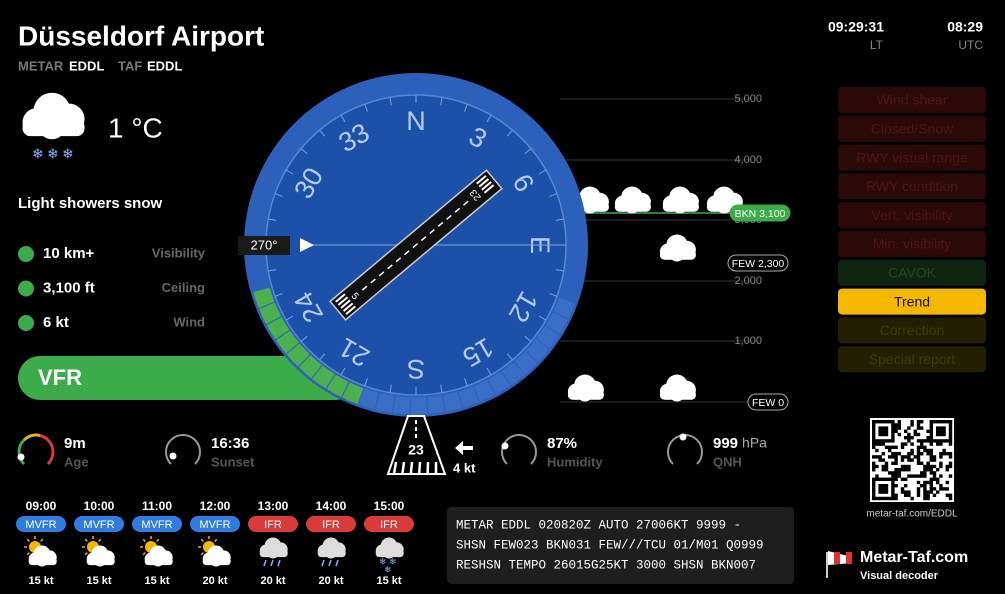 The height and width of the screenshot is (594, 1005). Describe the element at coordinates (965, 27) in the screenshot. I see `utc-time: 08:29` at that location.